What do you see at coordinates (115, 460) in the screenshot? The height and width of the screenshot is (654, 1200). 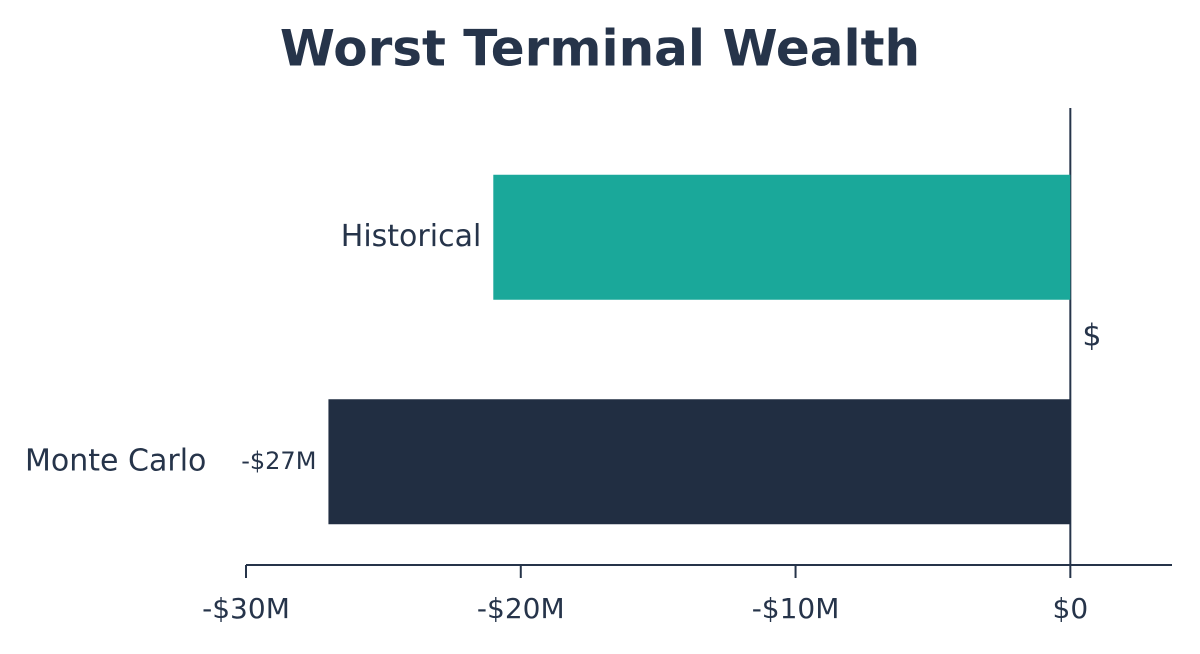 I see `y-tick-label: Monte Carlo` at bounding box center [115, 460].